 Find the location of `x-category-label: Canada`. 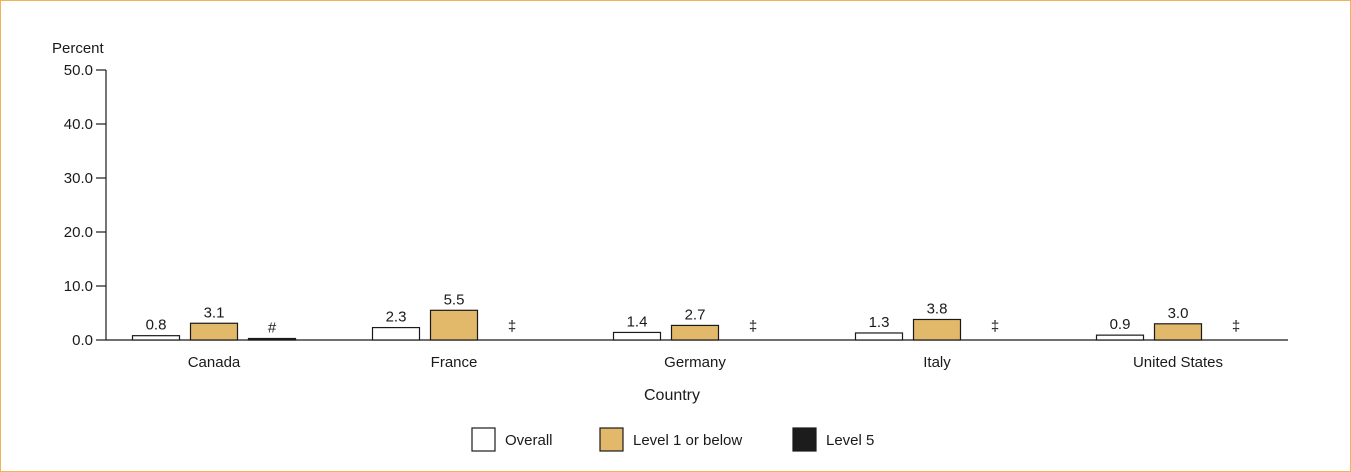

x-category-label: Canada is located at coordinates (214, 362).